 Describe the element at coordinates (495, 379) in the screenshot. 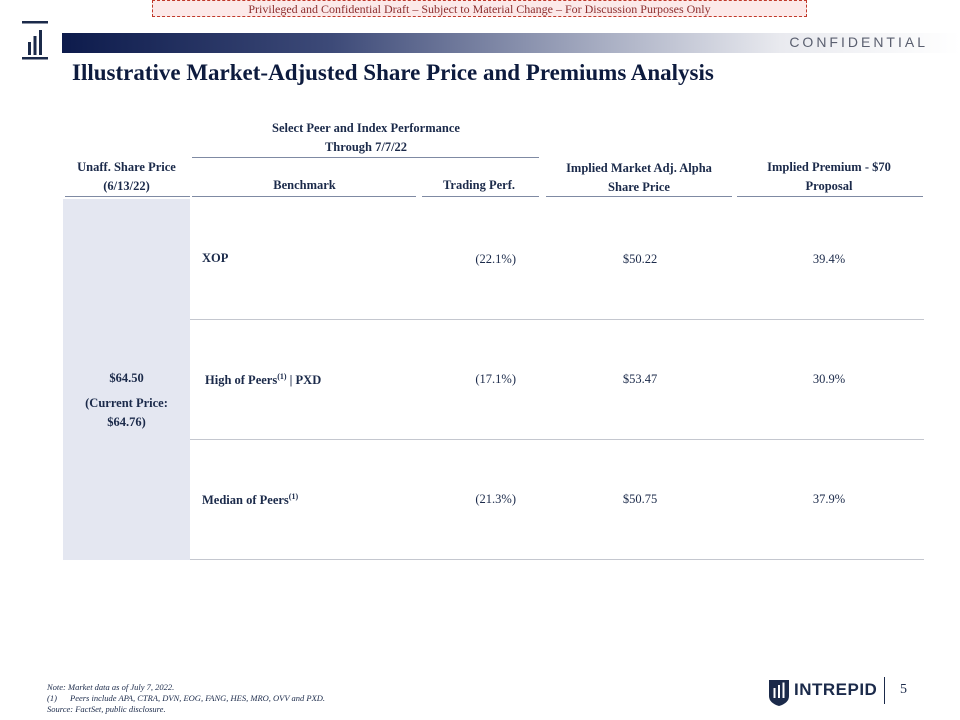

I see `table-row-trading-perf: (17.1%)` at that location.